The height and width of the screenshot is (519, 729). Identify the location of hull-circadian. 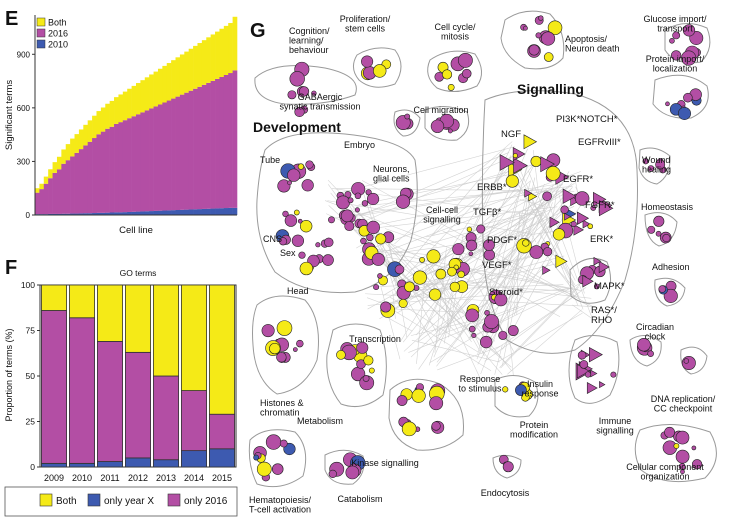
(645, 351).